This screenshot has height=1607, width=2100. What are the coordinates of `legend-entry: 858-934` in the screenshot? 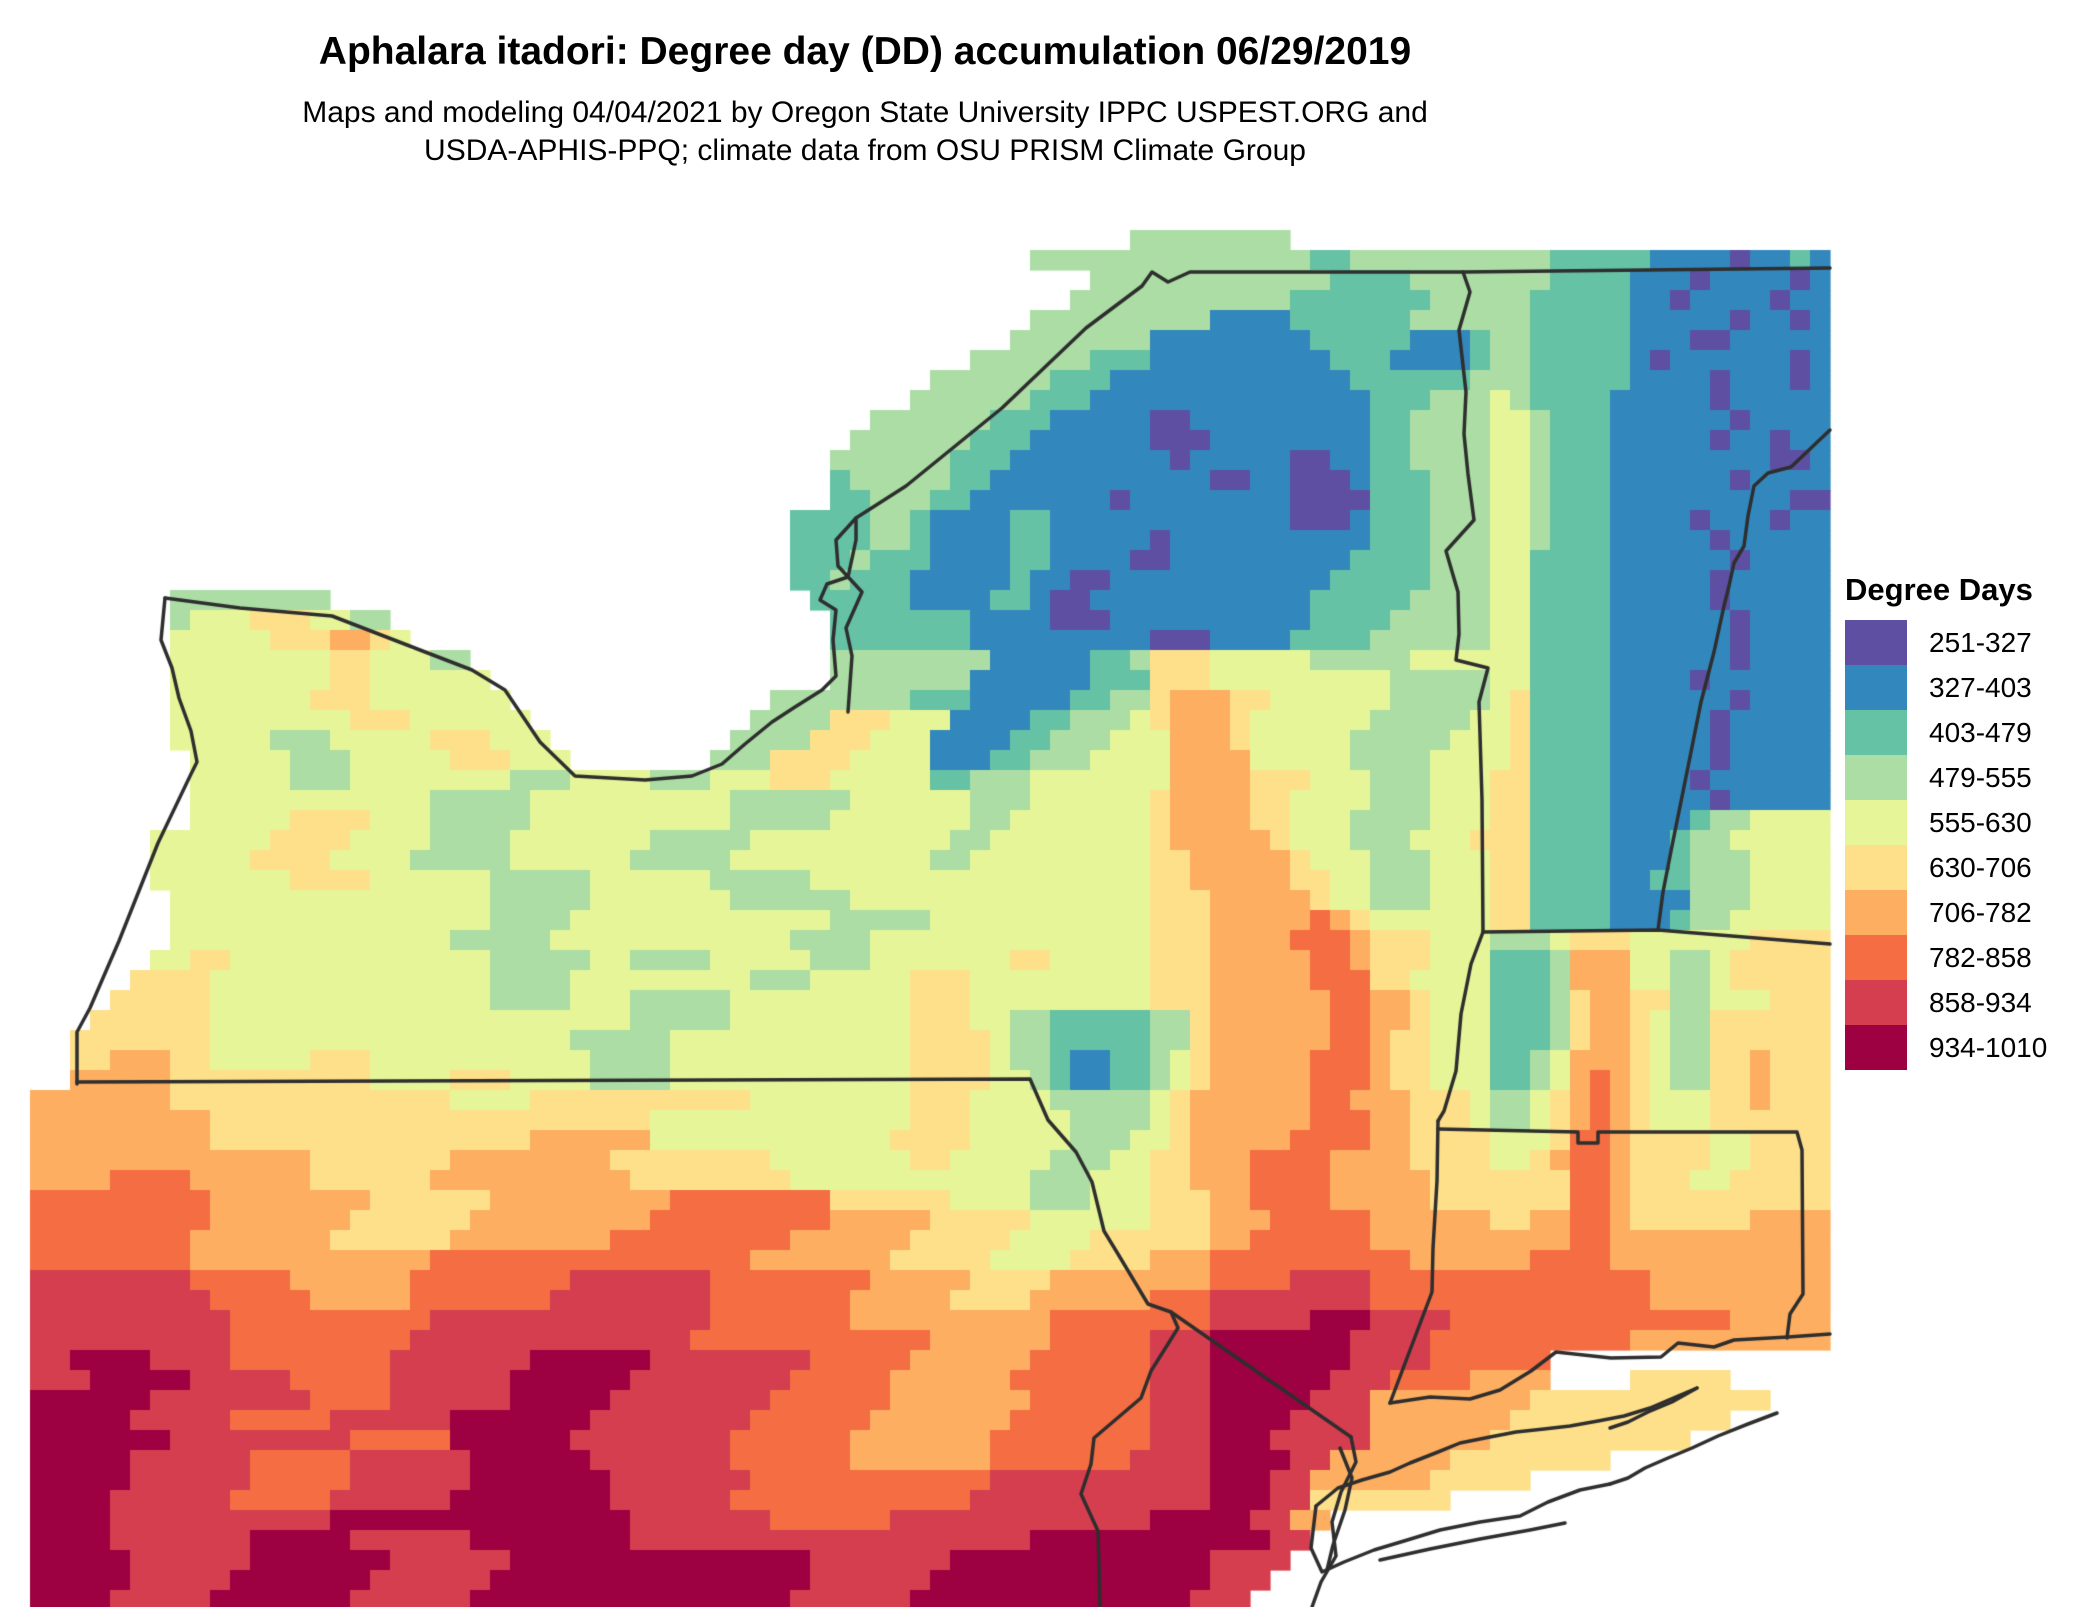 It's located at (1946, 1002).